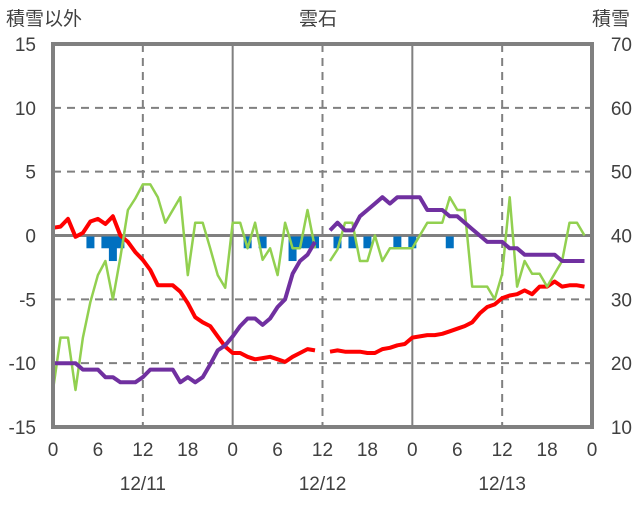 This screenshot has height=506, width=636. What do you see at coordinates (621, 300) in the screenshot?
I see `right-tick-label: 30` at bounding box center [621, 300].